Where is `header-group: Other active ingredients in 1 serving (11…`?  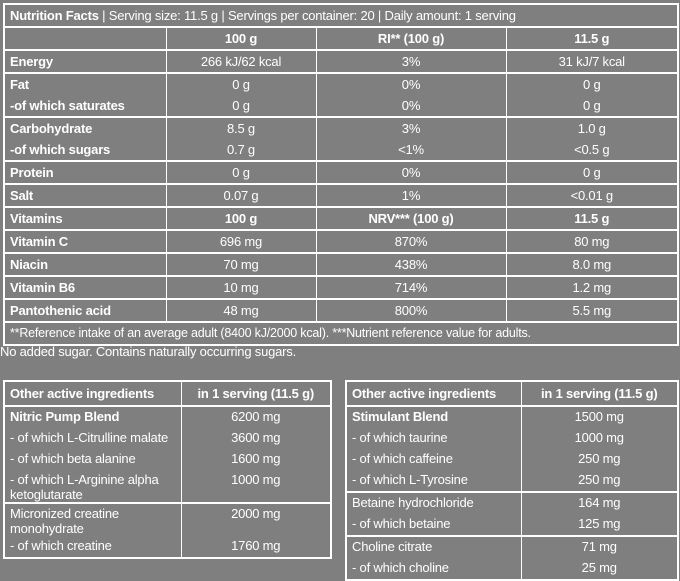 header-group: Other active ingredients in 1 serving (11… is located at coordinates (512, 393).